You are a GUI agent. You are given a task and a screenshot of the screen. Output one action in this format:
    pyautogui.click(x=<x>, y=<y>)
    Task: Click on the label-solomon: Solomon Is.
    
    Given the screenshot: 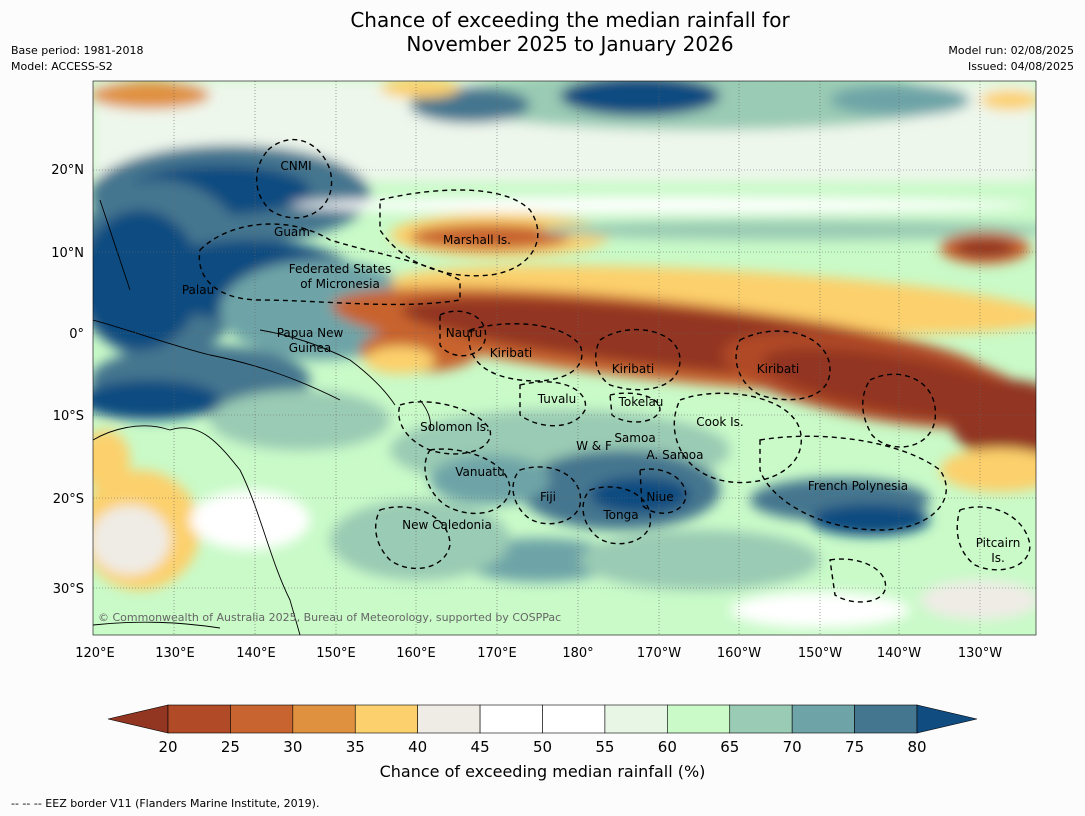 What is the action you would take?
    pyautogui.click(x=455, y=427)
    